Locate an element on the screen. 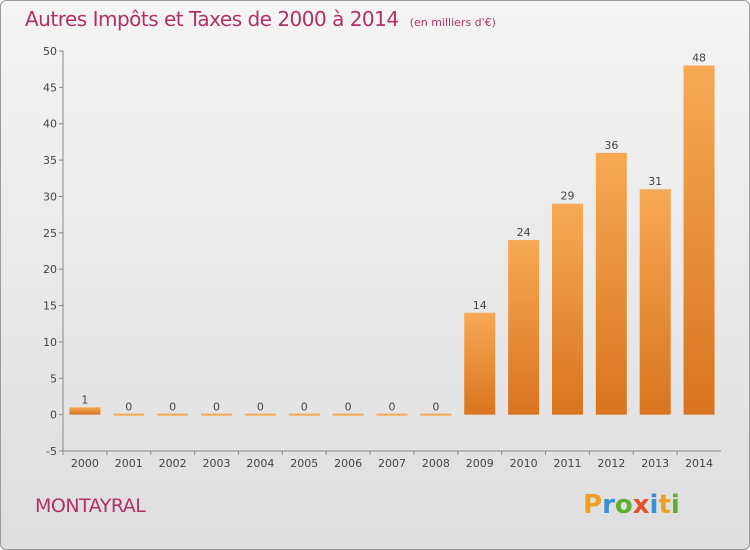  data-label: 14 is located at coordinates (480, 305).